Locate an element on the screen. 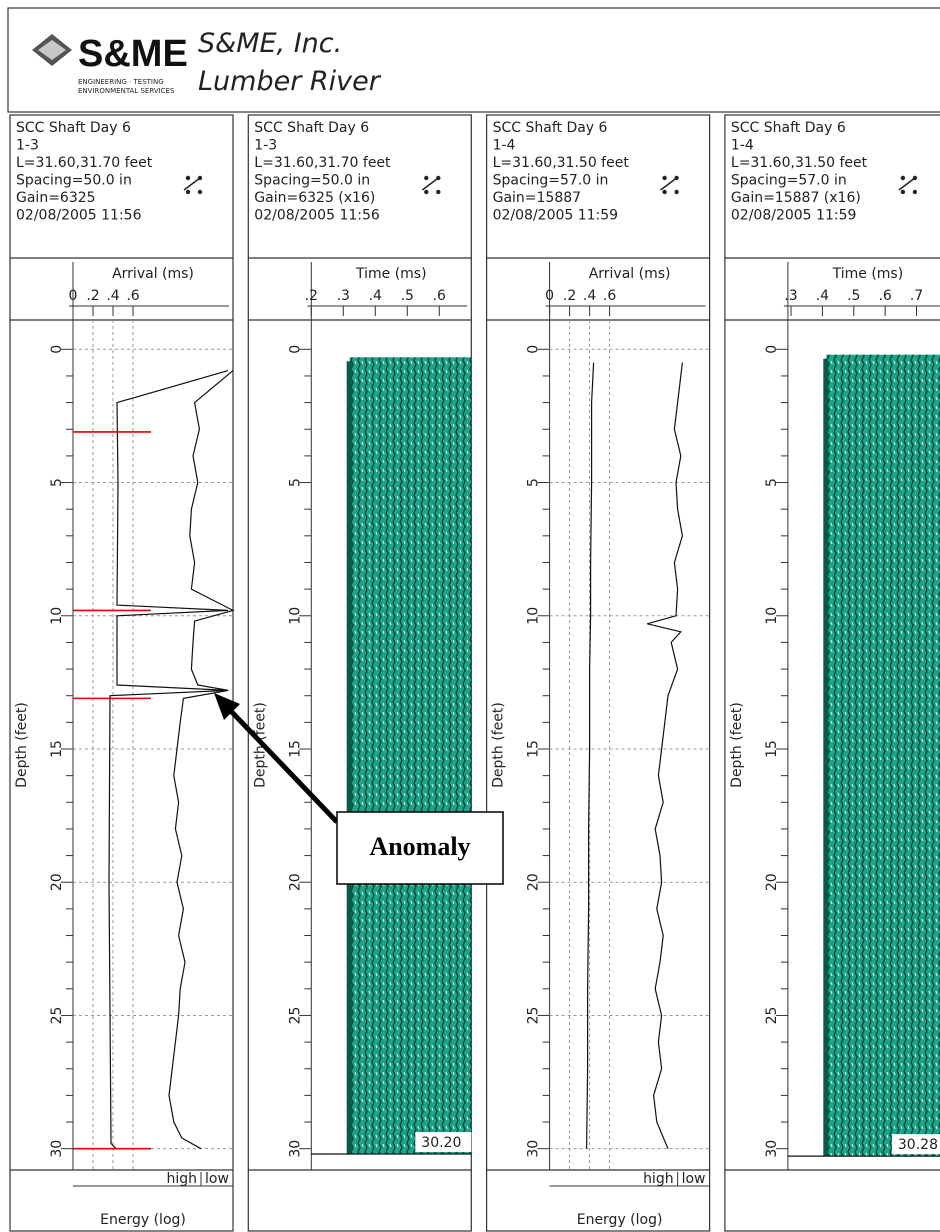 The width and height of the screenshot is (940, 1232). logo-sub: ENGINEERING · TESTING is located at coordinates (121, 82).